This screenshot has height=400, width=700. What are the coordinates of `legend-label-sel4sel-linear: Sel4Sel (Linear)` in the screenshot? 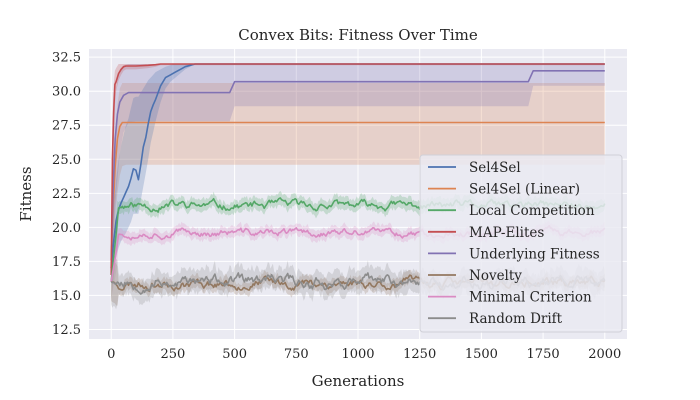 It's located at (524, 190).